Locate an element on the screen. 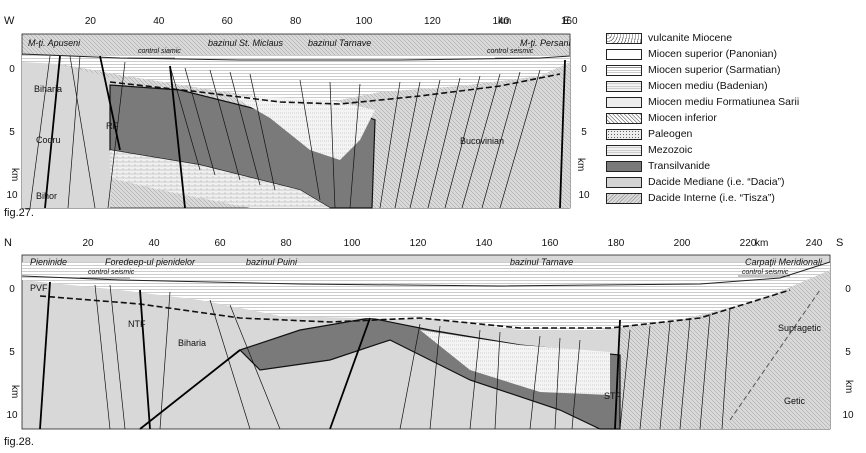 The height and width of the screenshot is (453, 866). fig28-depth-unit-left: km is located at coordinates (14, 391).